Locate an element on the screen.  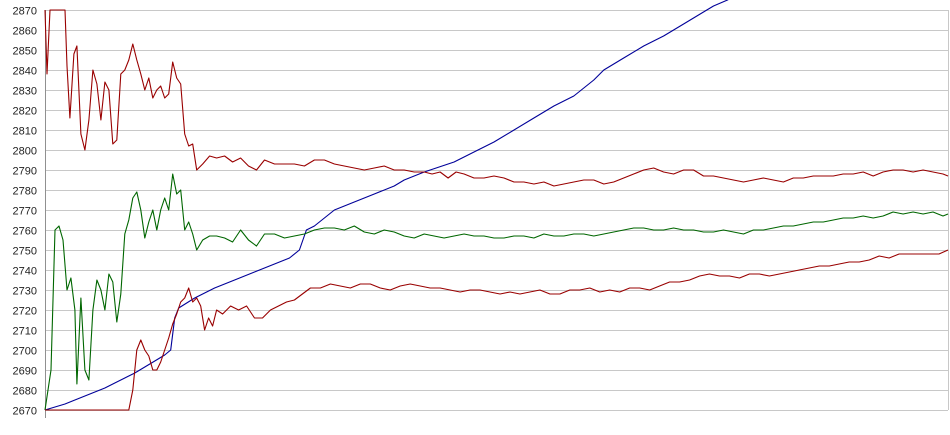
y-tick-label: 2840 is located at coordinates (25, 72).